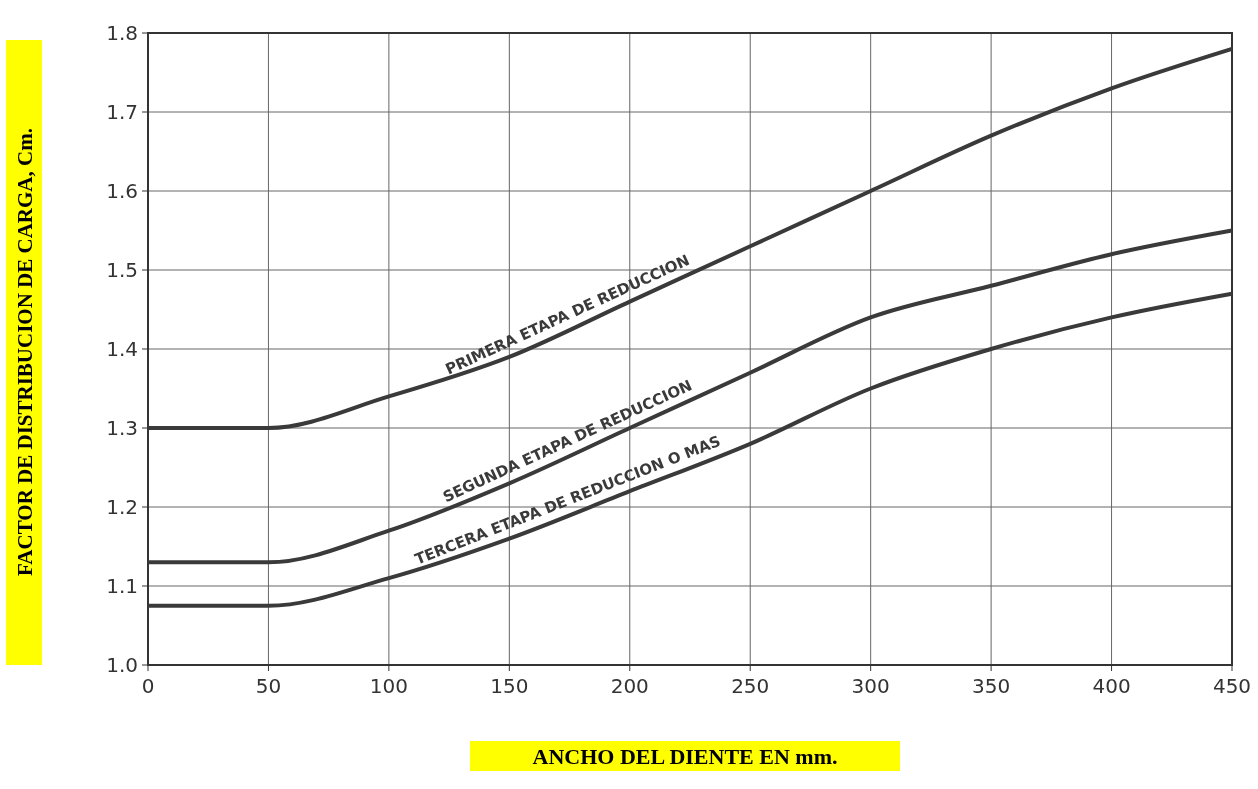 This screenshot has height=789, width=1258. I want to click on x-axis-title: ANCHO DEL DIENTE EN mm., so click(685, 756).